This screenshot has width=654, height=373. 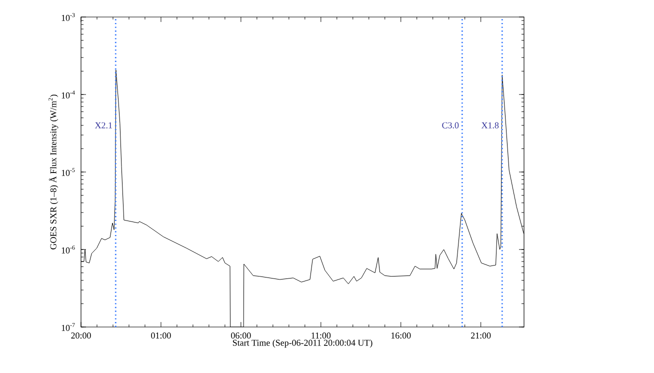 I want to click on x-tick-label: 11:00, so click(x=321, y=335).